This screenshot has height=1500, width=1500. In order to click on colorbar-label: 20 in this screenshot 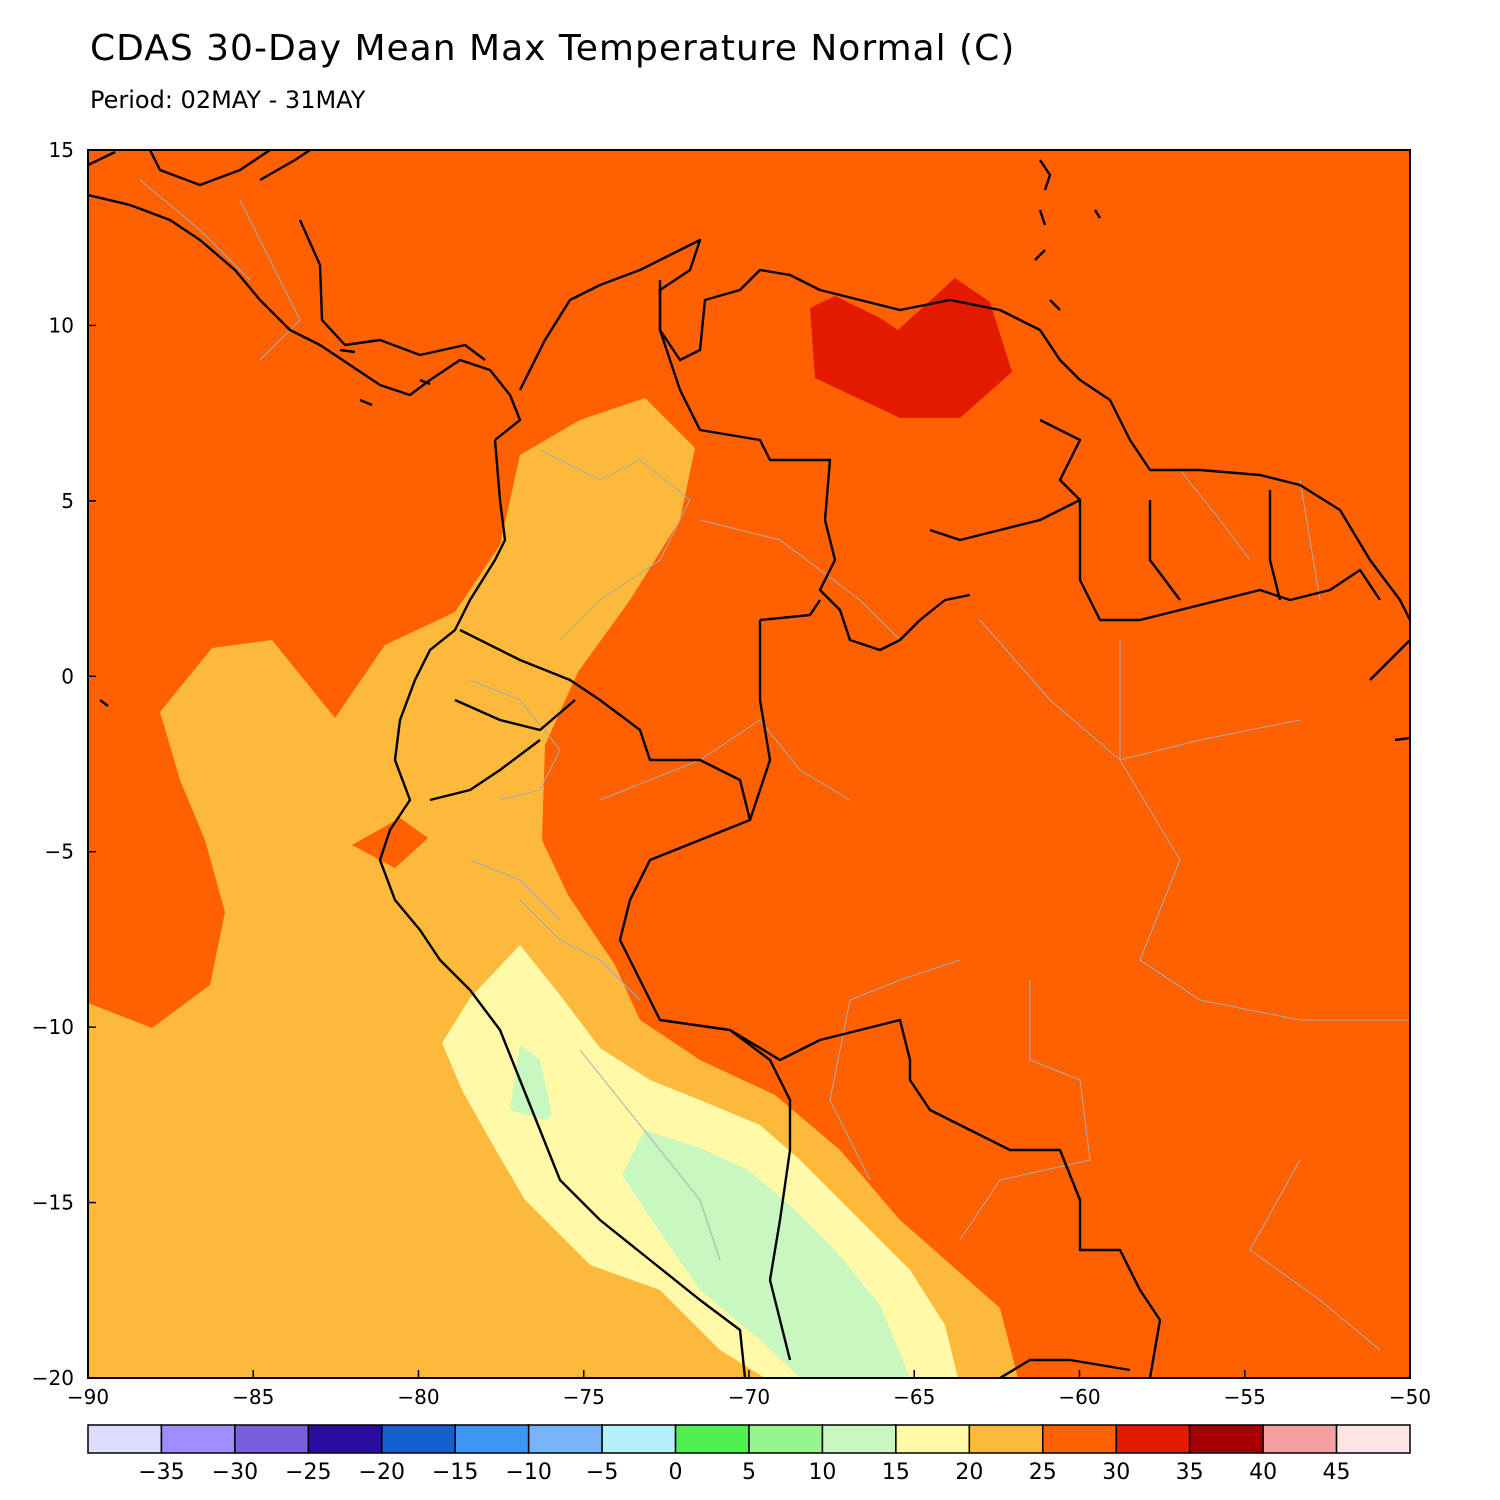, I will do `click(969, 1472)`.